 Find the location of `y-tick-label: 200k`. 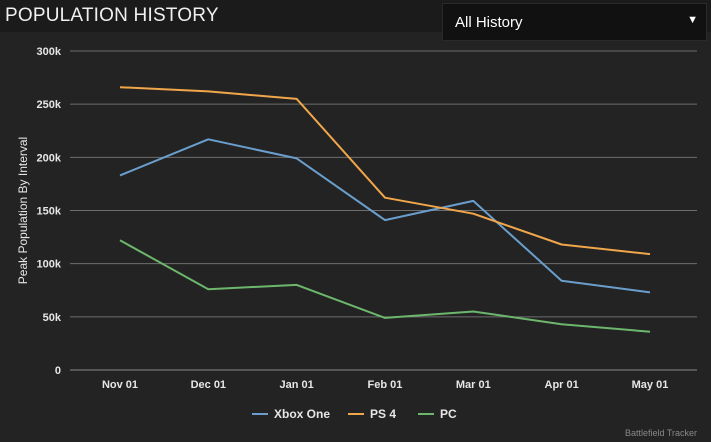

y-tick-label: 200k is located at coordinates (49, 158).